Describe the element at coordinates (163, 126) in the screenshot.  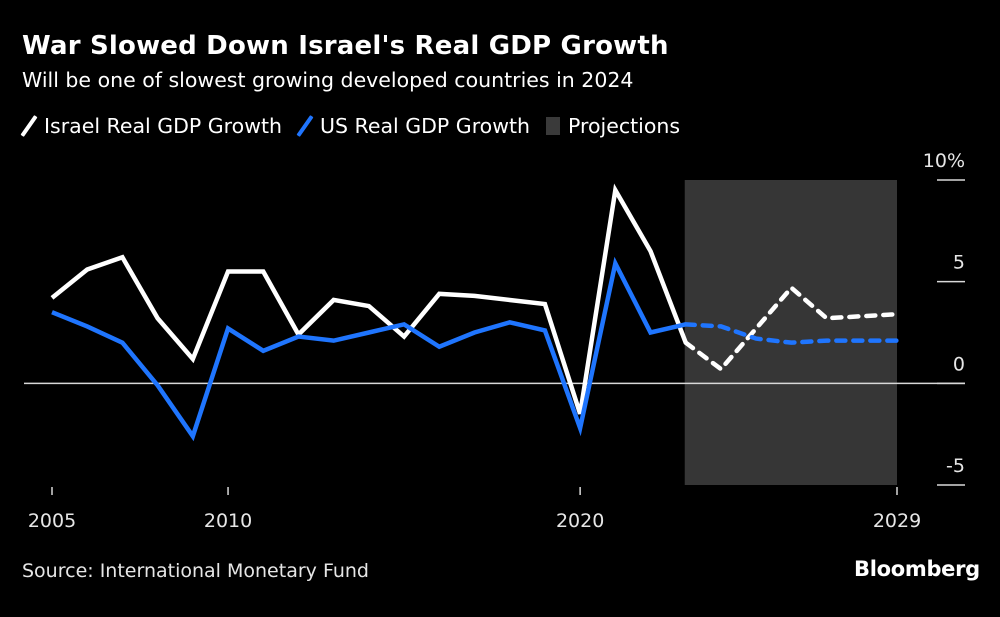
I see `legend-label-israel: Israel Real GDP Growth` at that location.